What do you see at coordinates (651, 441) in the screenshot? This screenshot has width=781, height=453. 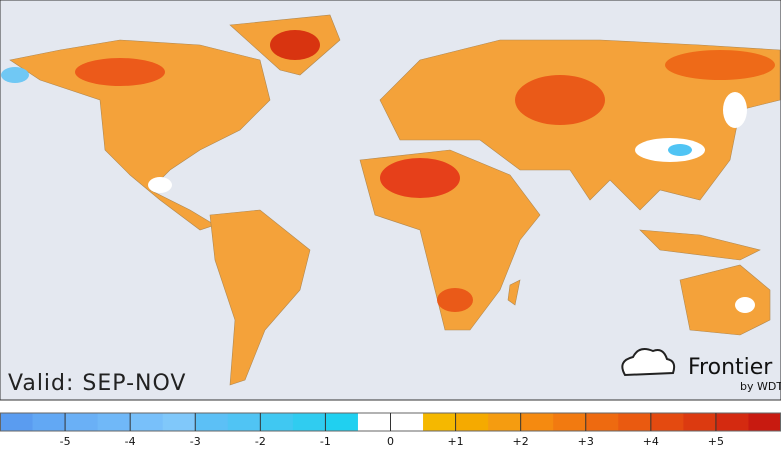 I see `legend-tick-label: +4` at bounding box center [651, 441].